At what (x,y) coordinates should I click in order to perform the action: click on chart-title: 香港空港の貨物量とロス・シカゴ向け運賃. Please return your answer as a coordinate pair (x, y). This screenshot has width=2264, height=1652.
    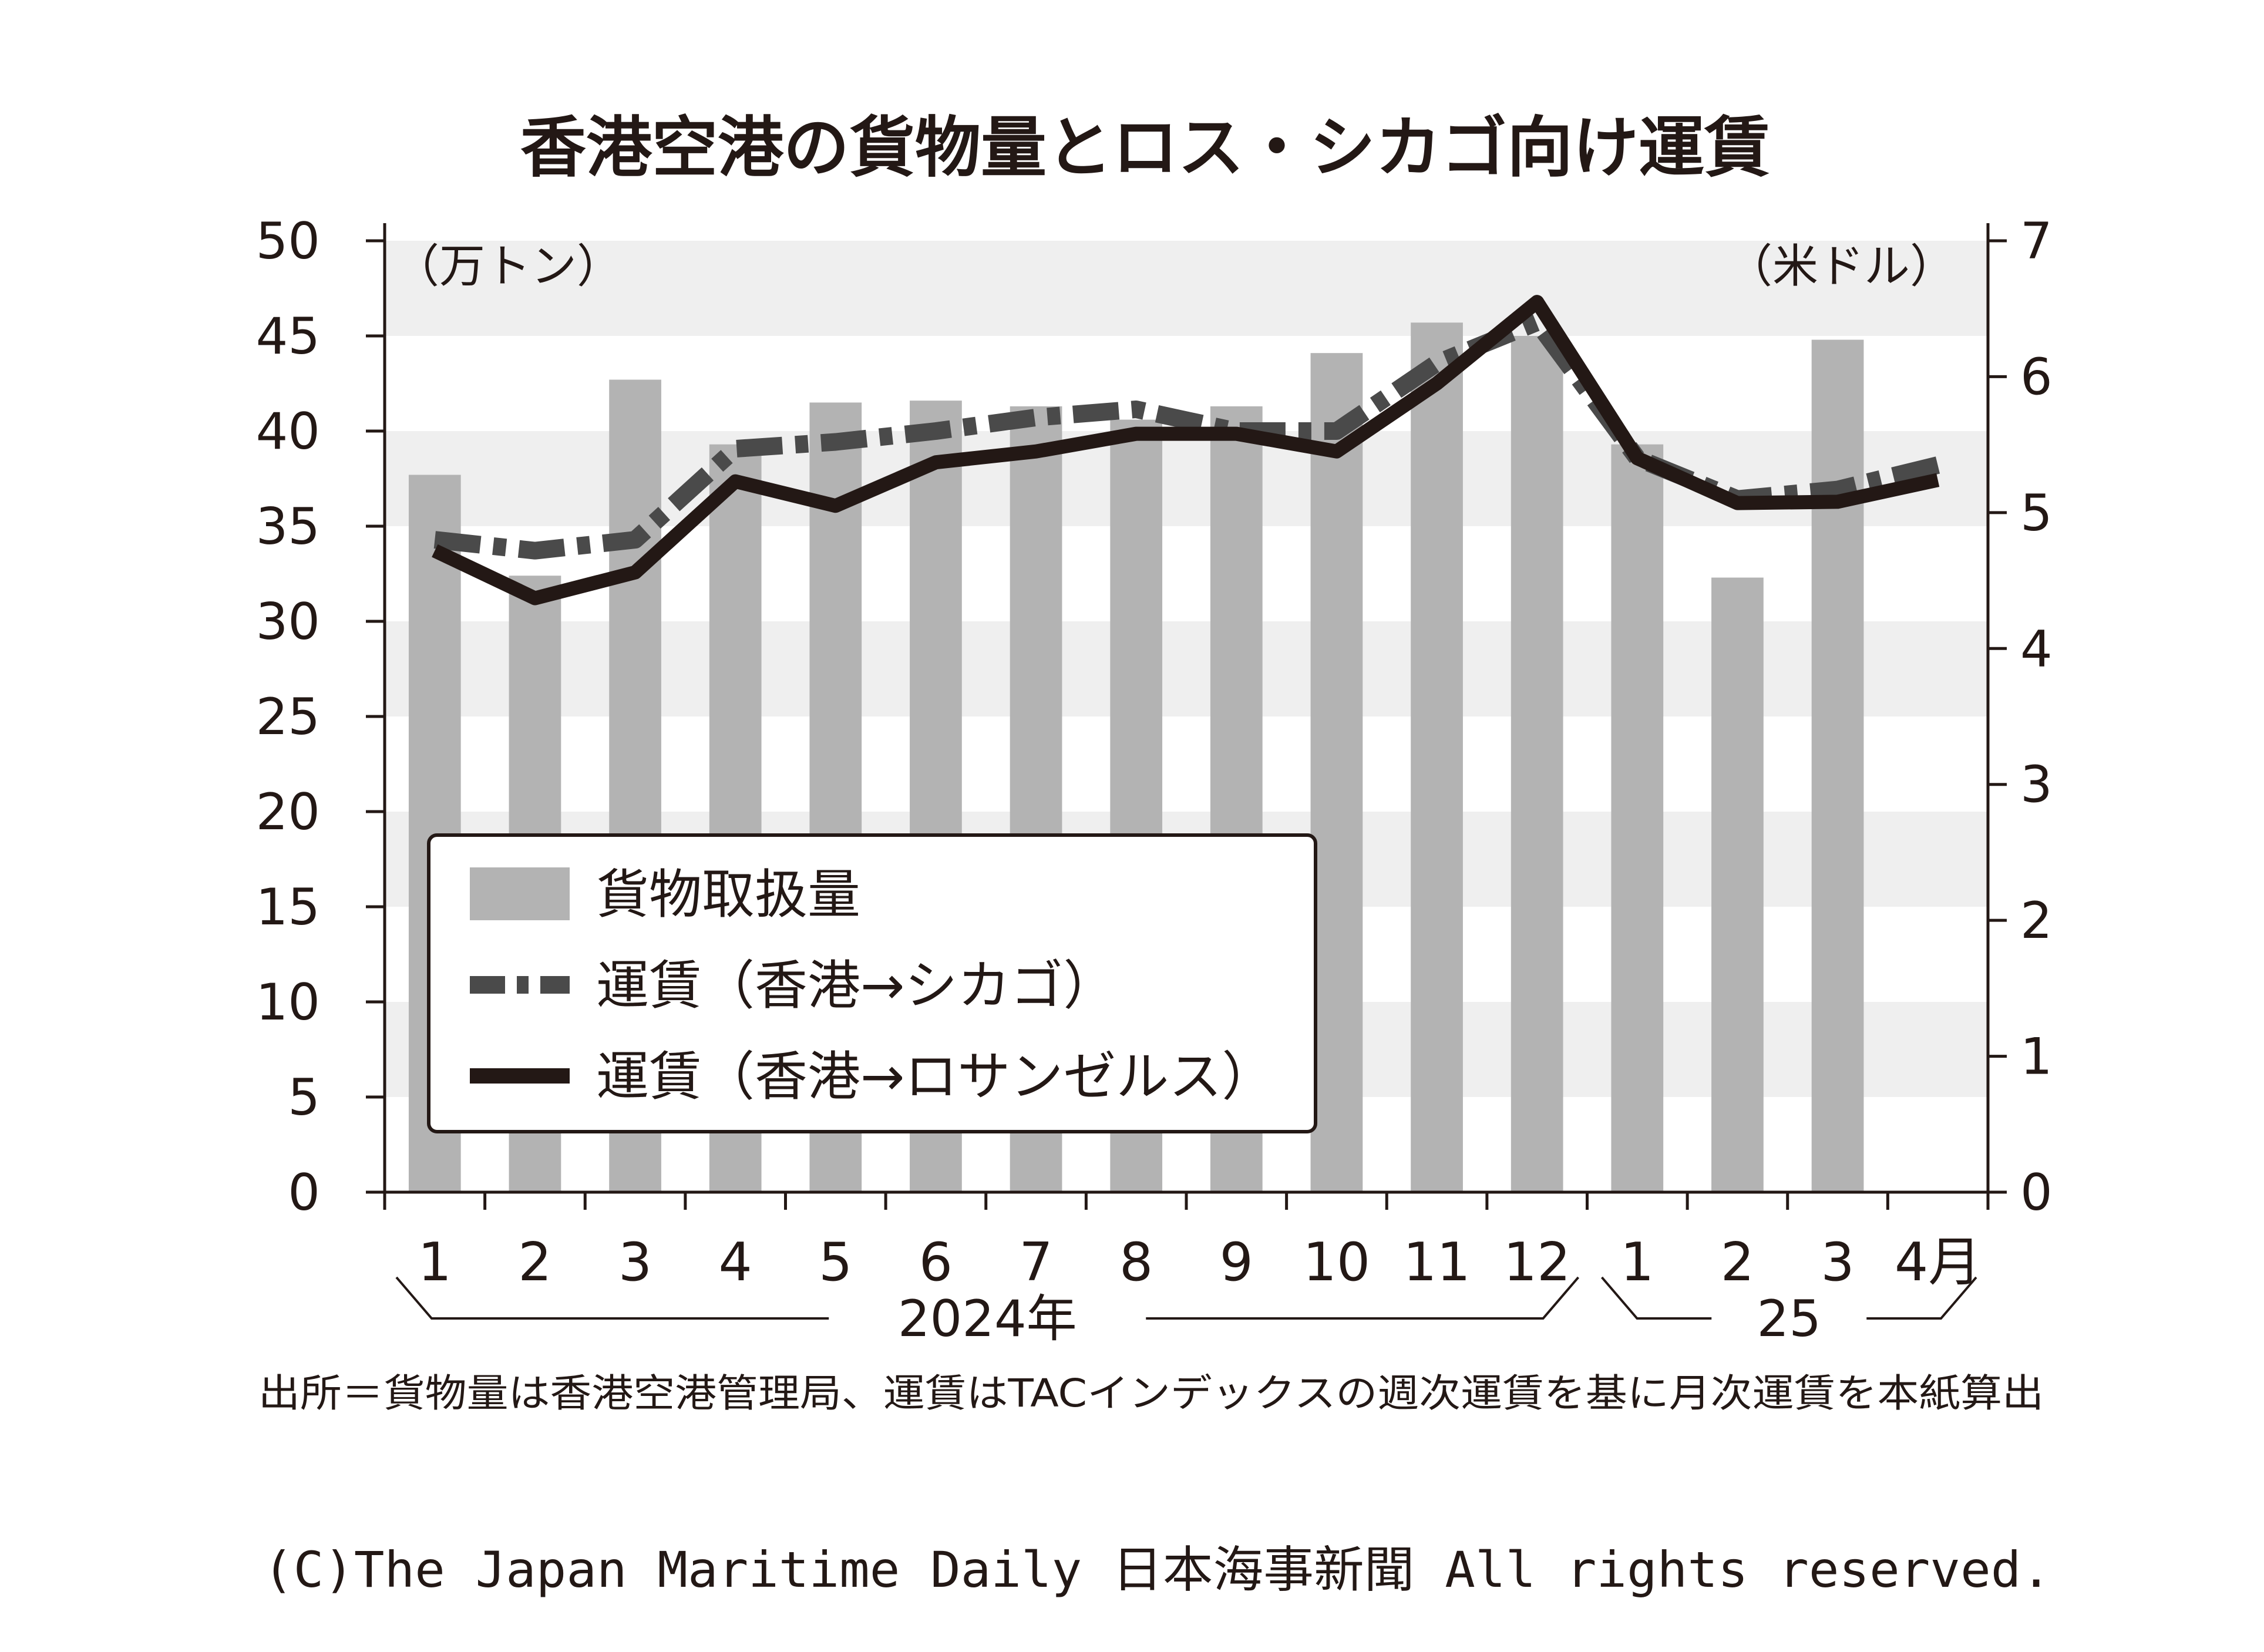
    Looking at the image, I should click on (1145, 148).